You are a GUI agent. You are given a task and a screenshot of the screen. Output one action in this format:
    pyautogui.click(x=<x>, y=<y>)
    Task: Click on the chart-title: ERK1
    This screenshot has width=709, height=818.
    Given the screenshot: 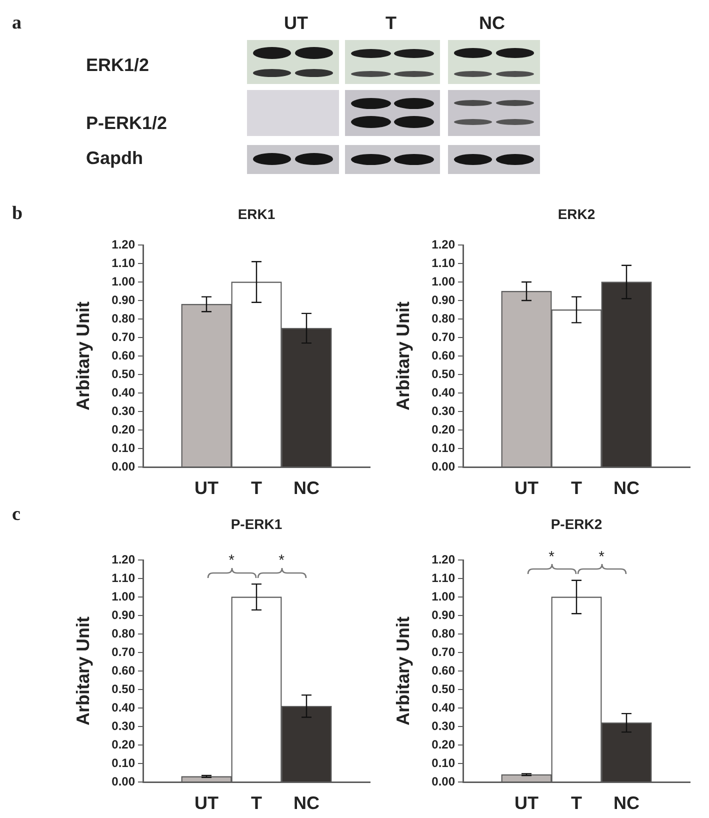 What is the action you would take?
    pyautogui.click(x=257, y=214)
    